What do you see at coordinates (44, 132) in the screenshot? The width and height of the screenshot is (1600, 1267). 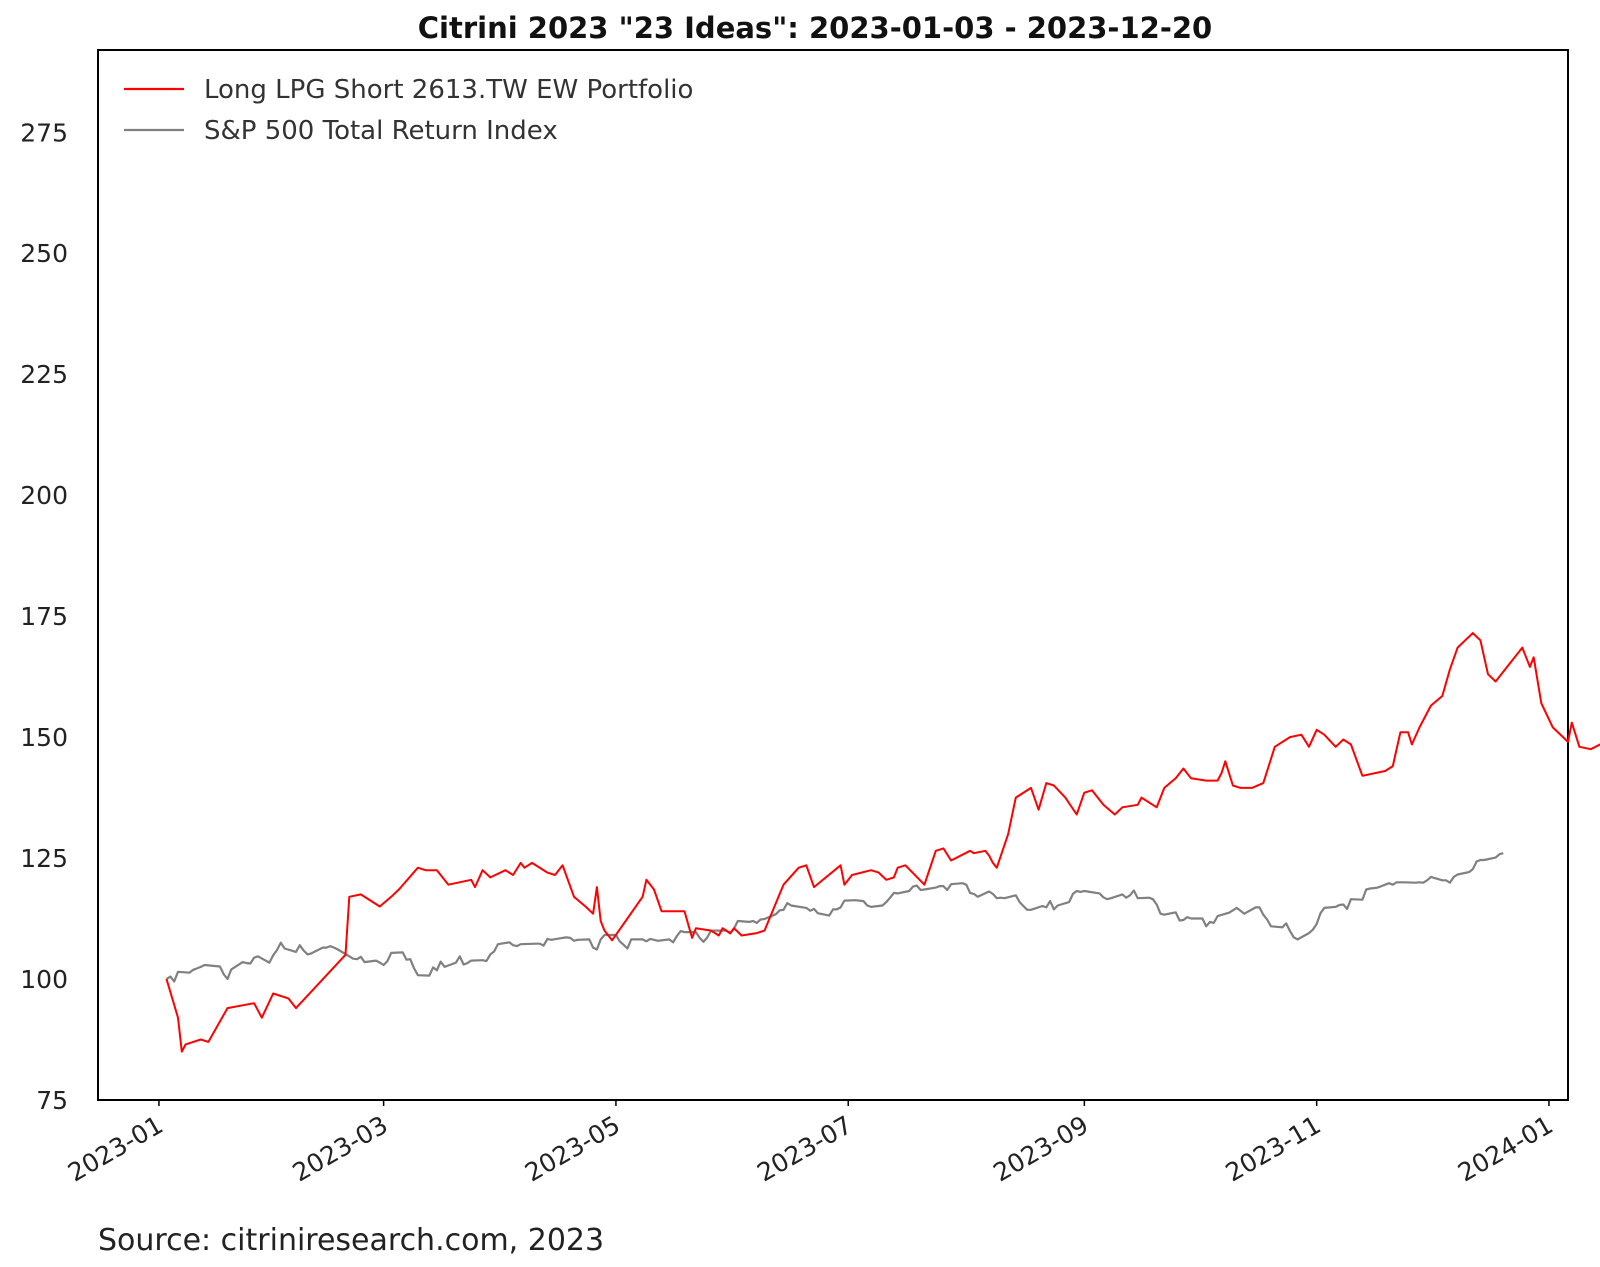 I see `y-tick-label: 275` at bounding box center [44, 132].